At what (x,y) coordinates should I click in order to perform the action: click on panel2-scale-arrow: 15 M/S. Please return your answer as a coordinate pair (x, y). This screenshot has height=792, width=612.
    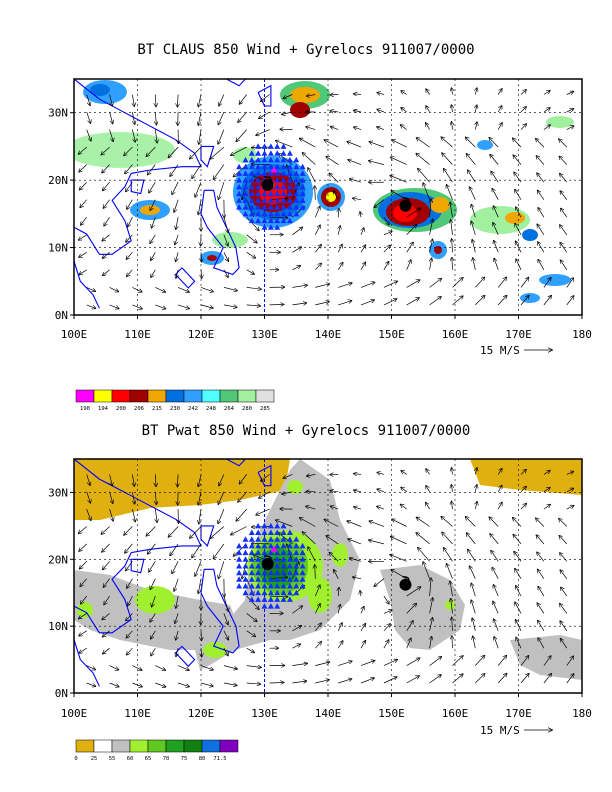
    Looking at the image, I should click on (516, 730).